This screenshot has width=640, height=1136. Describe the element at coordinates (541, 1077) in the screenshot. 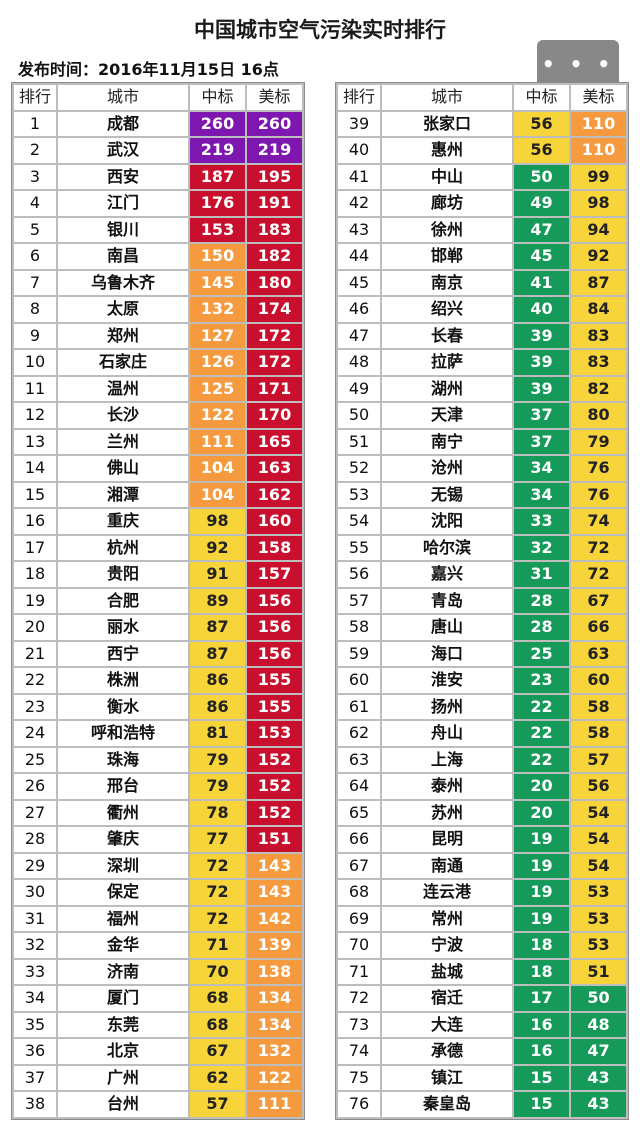

I see `cn-aqi-cell: 15` at that location.